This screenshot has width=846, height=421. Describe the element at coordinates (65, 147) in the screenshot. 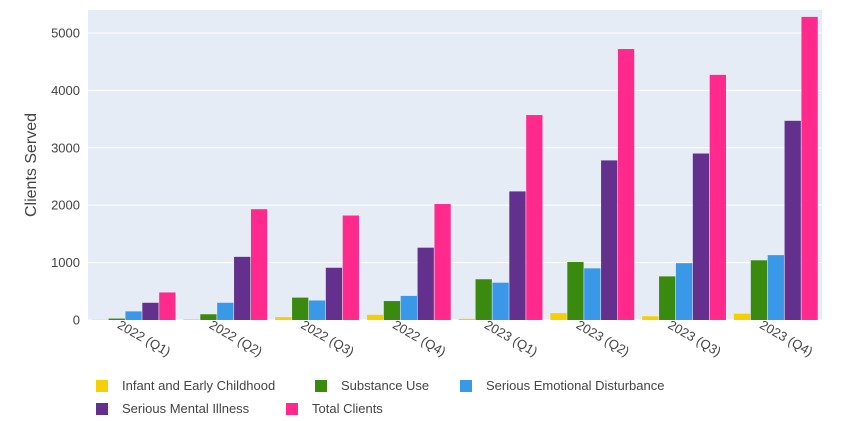

I see `y-tick-label: 3000` at that location.